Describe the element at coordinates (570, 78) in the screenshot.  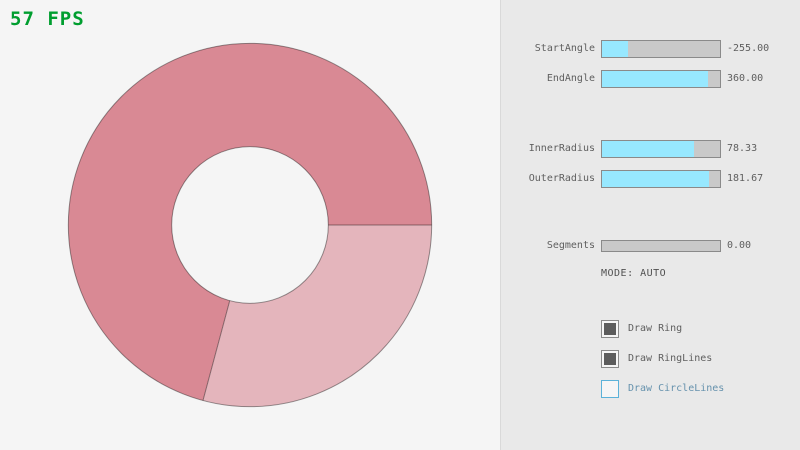
I see `endangle-label: EndAngle` at that location.